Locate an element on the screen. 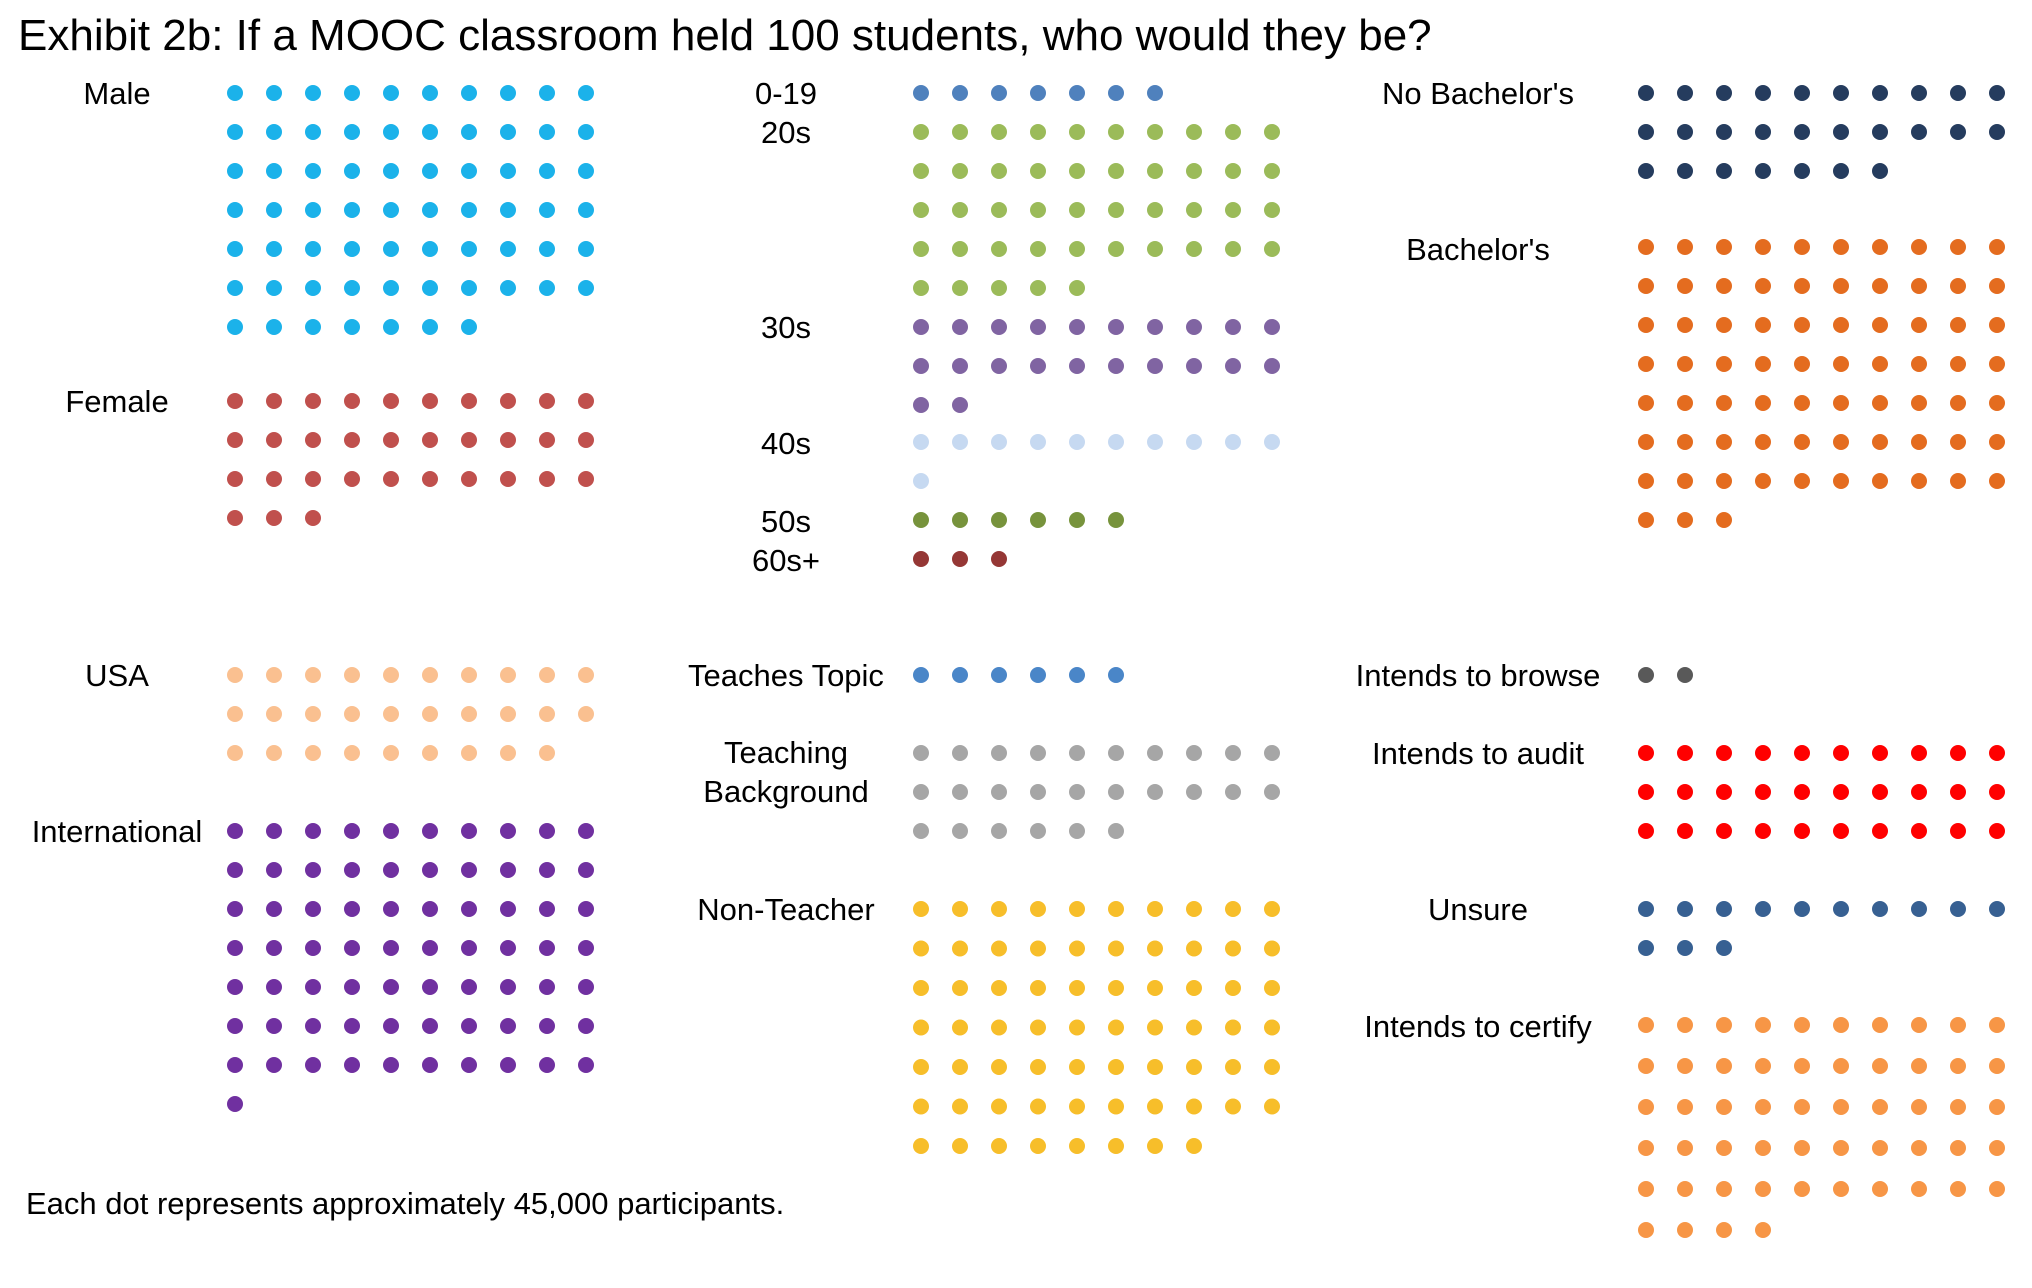  label-intends-to-browse: Intends to browse is located at coordinates (1478, 675).